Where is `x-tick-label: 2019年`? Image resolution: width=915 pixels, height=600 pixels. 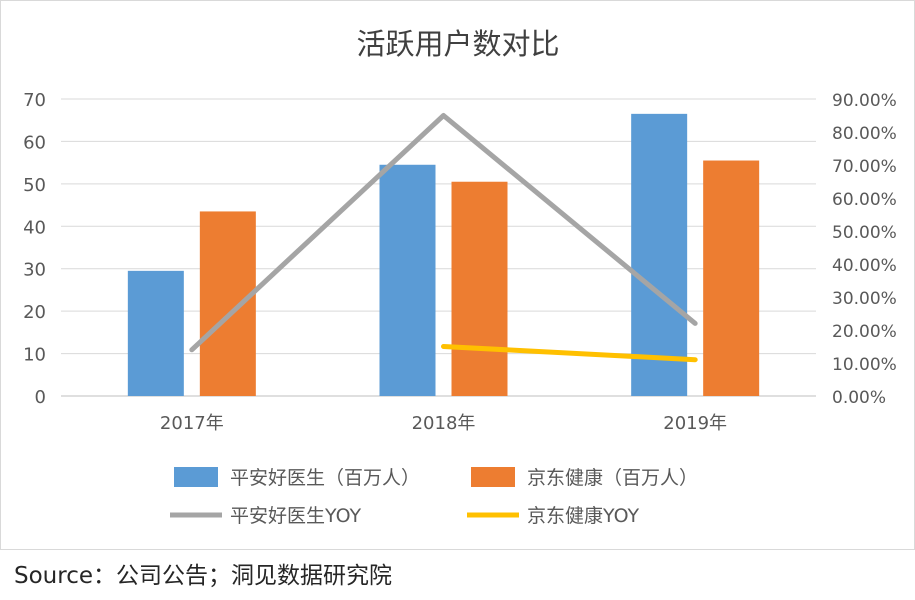 x-tick-label: 2019年 is located at coordinates (695, 423).